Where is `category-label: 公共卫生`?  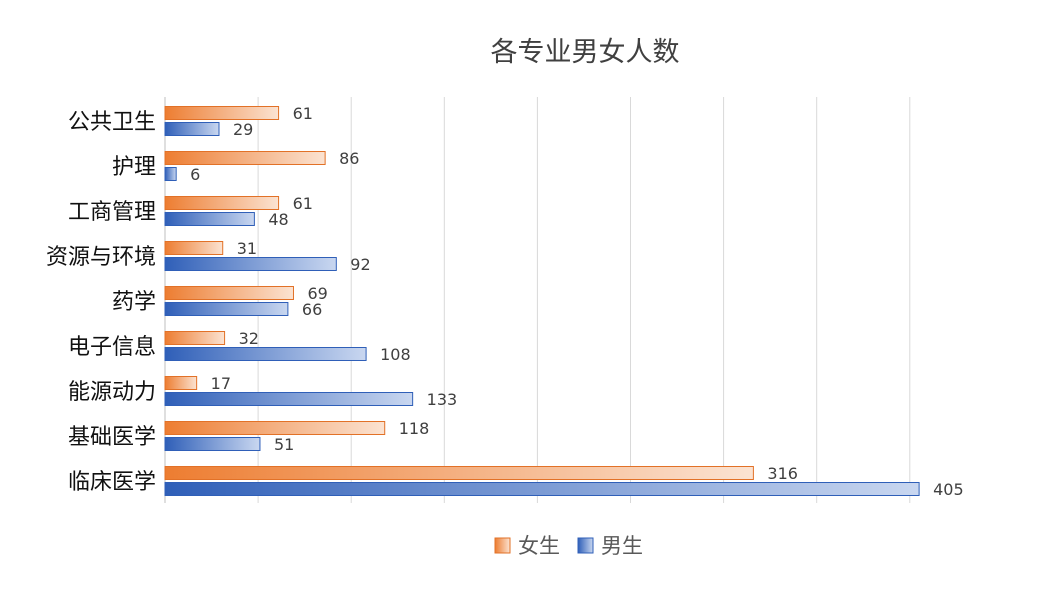 category-label: 公共卫生 is located at coordinates (112, 122).